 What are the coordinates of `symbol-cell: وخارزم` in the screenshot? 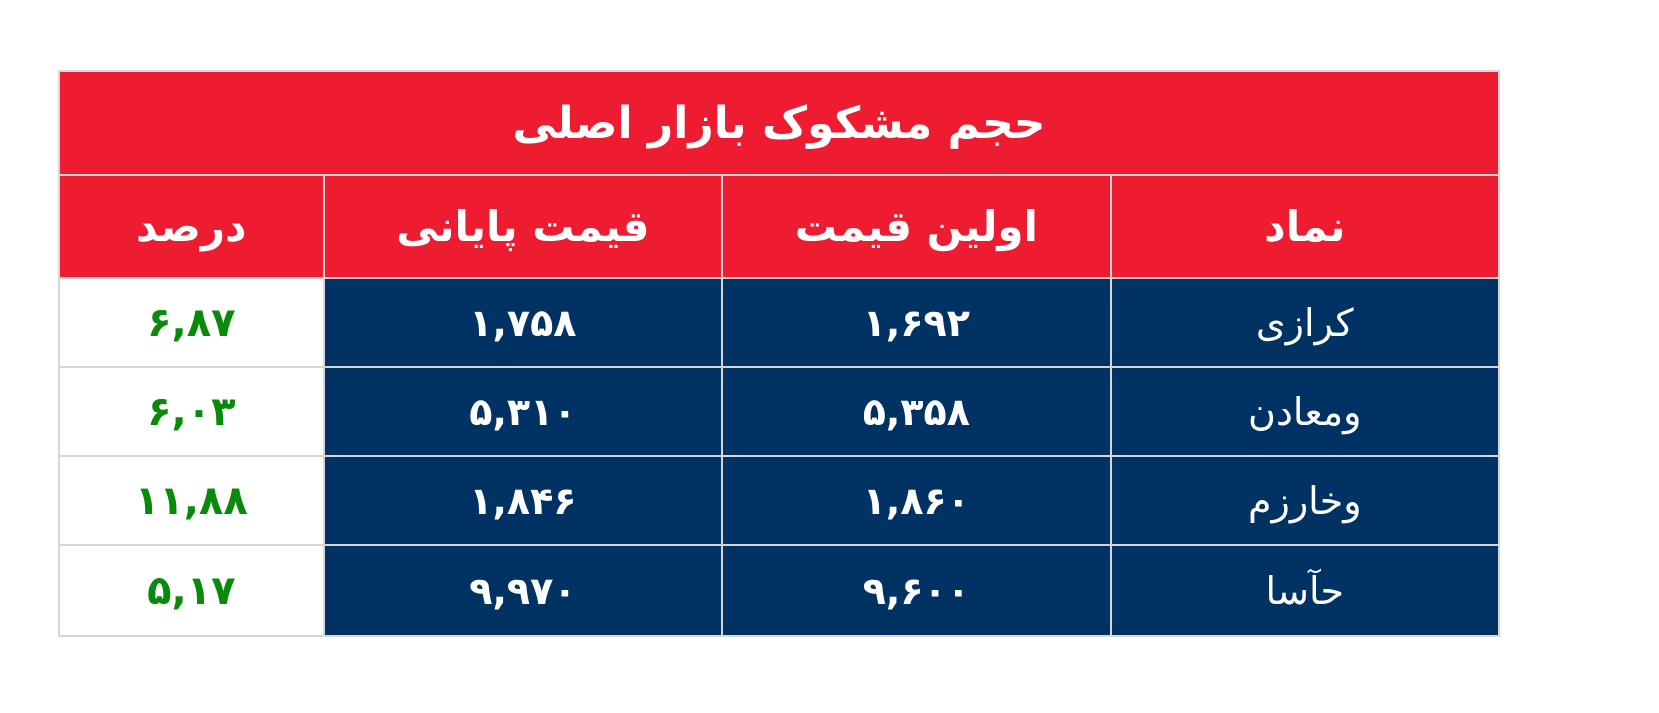 It's located at (1304, 501).